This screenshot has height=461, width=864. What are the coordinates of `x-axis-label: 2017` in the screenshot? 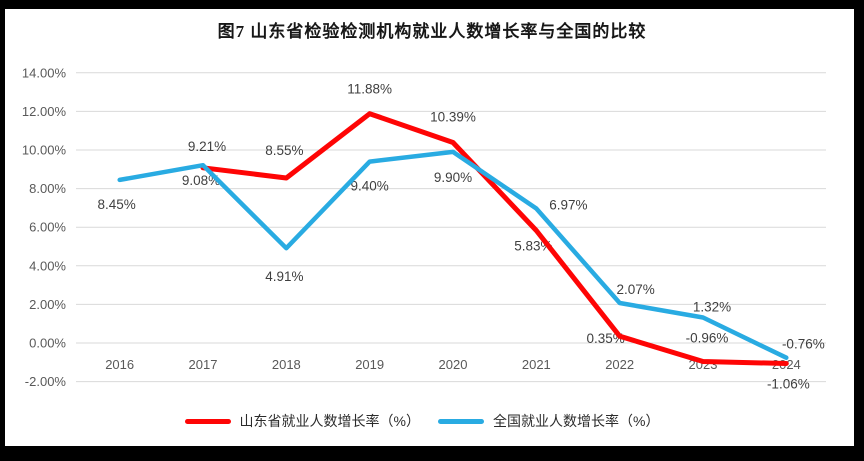 It's located at (203, 364).